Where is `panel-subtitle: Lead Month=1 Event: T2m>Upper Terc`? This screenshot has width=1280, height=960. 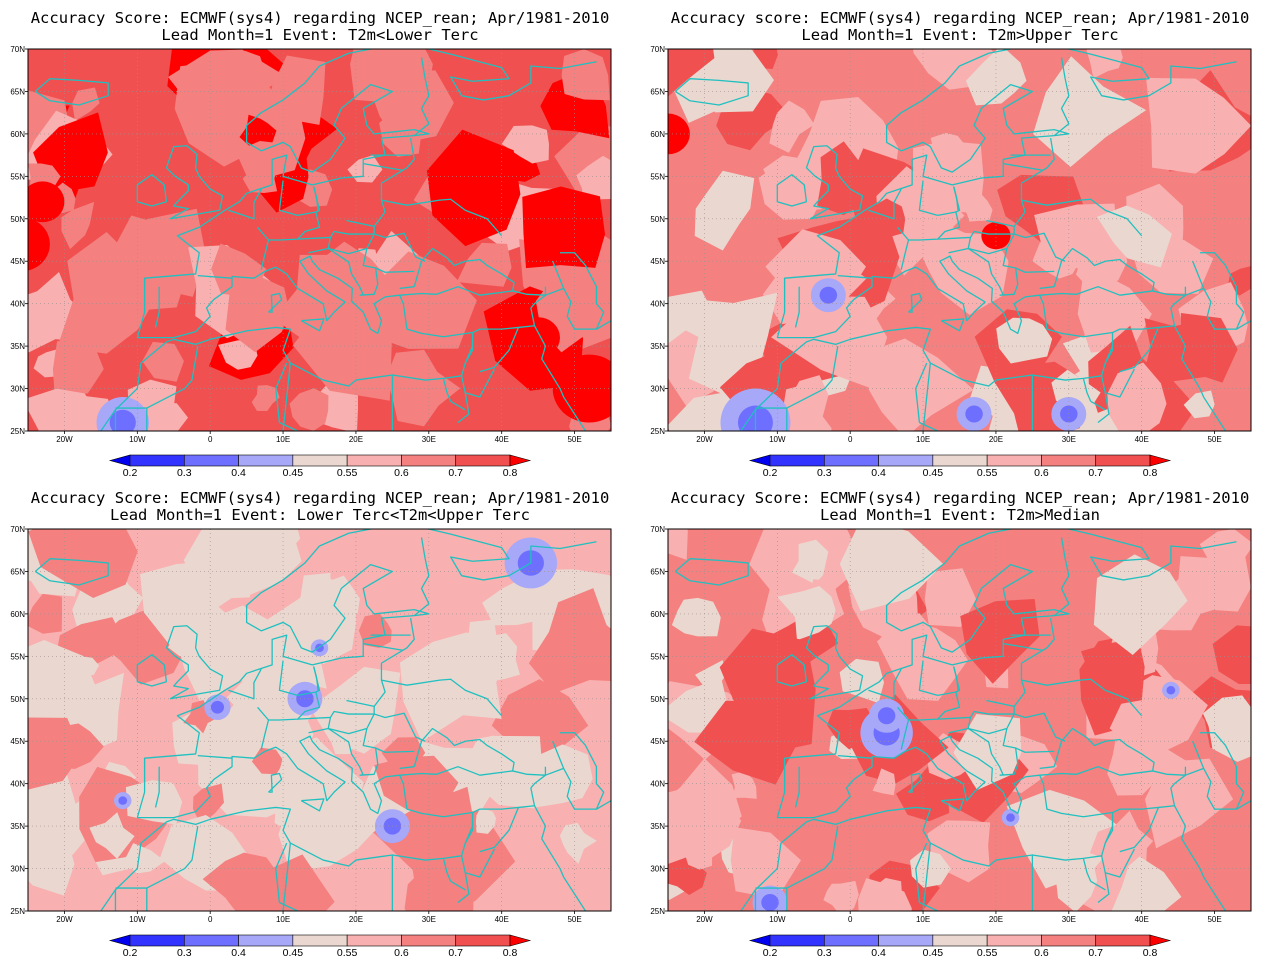 panel-subtitle: Lead Month=1 Event: T2m>Upper Terc is located at coordinates (960, 35).